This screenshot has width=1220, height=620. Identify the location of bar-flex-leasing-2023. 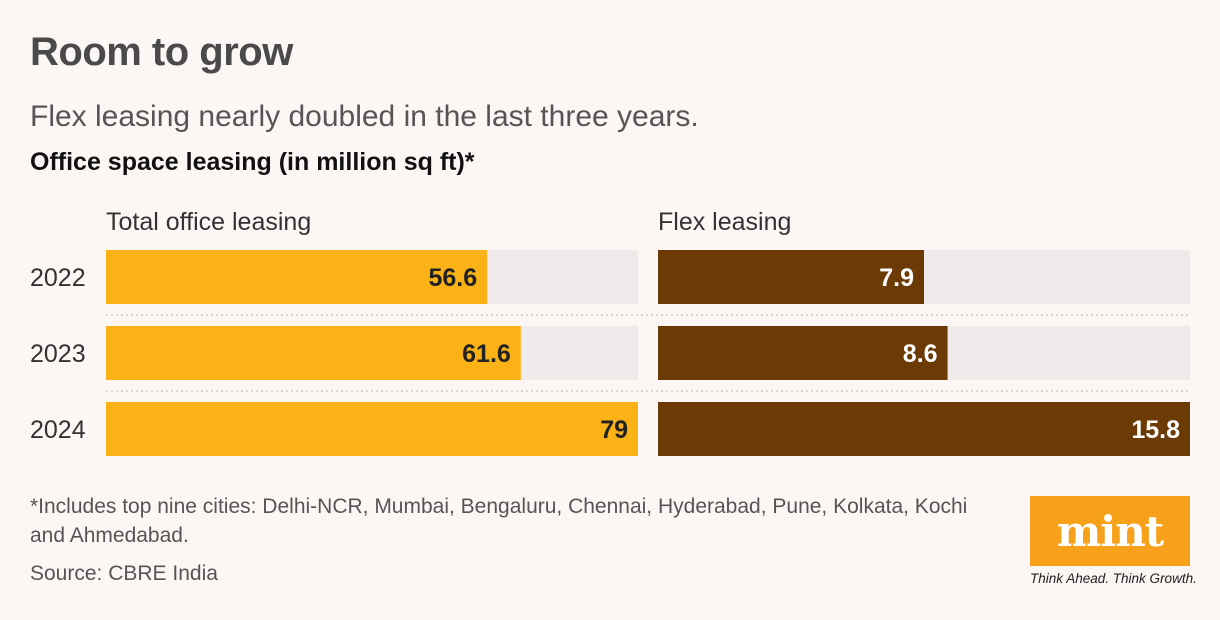
(803, 353).